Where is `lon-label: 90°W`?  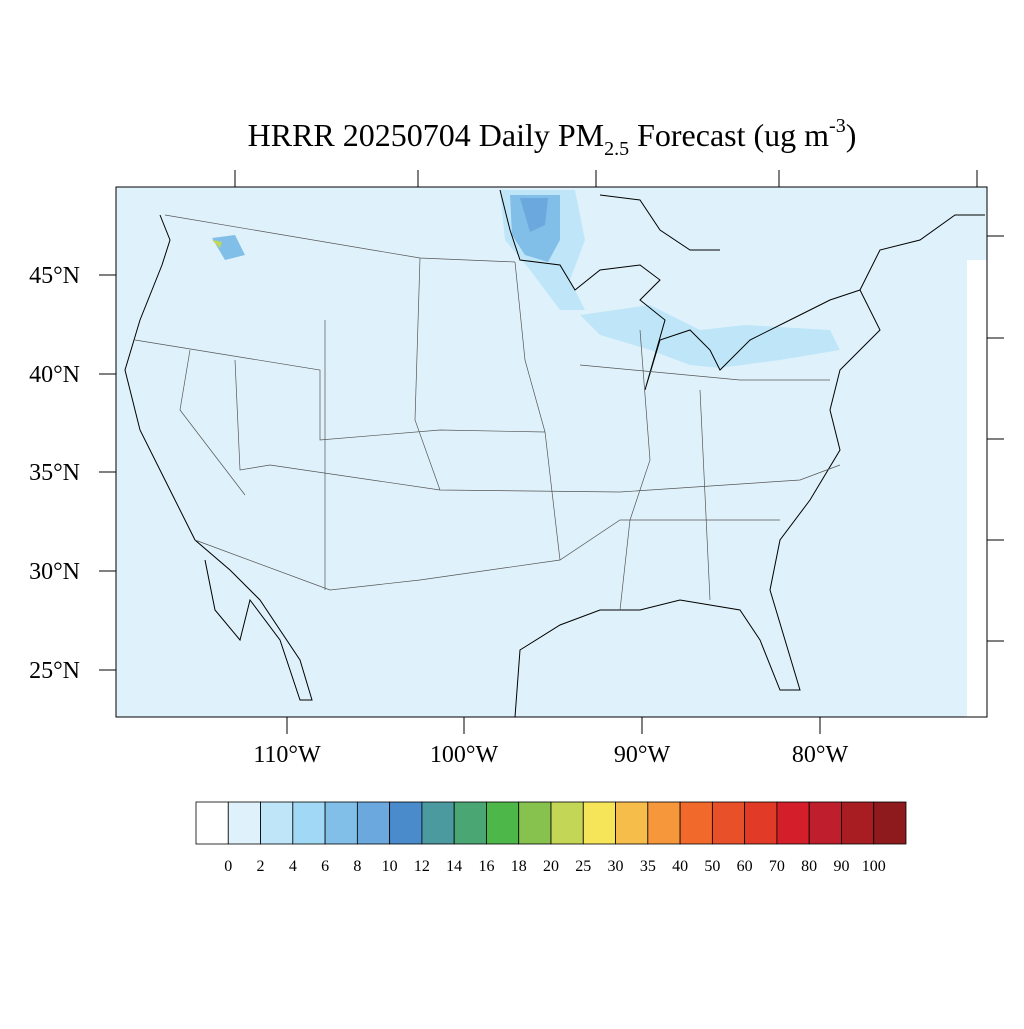
lon-label: 90°W is located at coordinates (642, 755).